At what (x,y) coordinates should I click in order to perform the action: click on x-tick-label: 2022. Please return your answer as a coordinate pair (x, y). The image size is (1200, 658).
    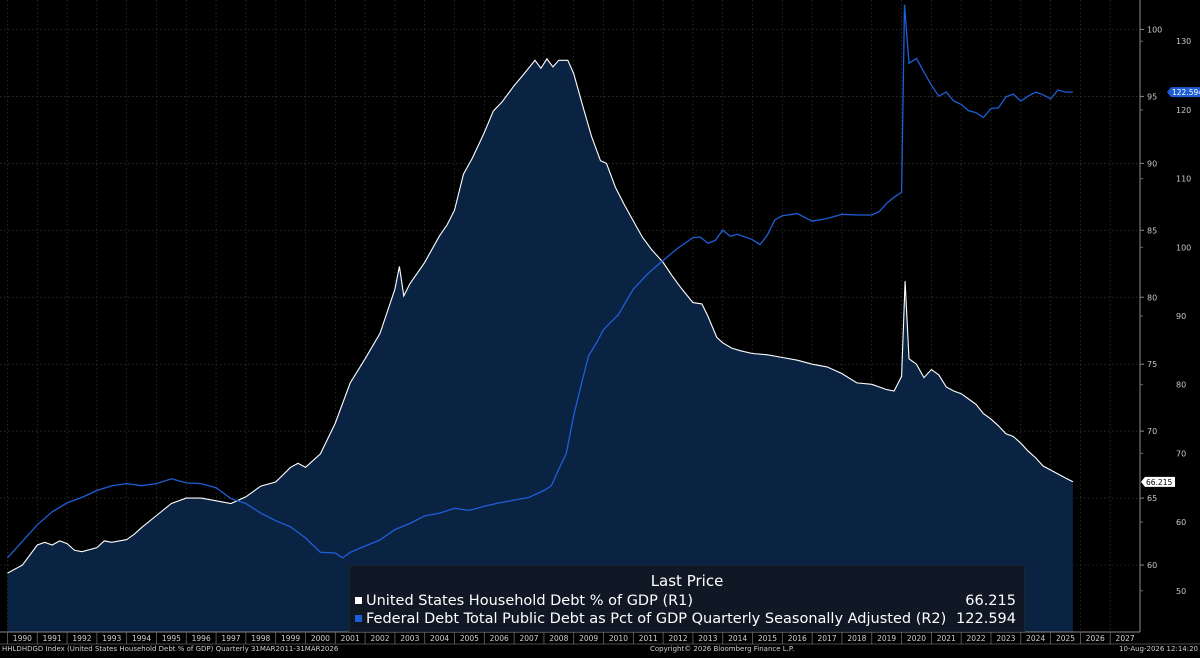
    Looking at the image, I should click on (976, 638).